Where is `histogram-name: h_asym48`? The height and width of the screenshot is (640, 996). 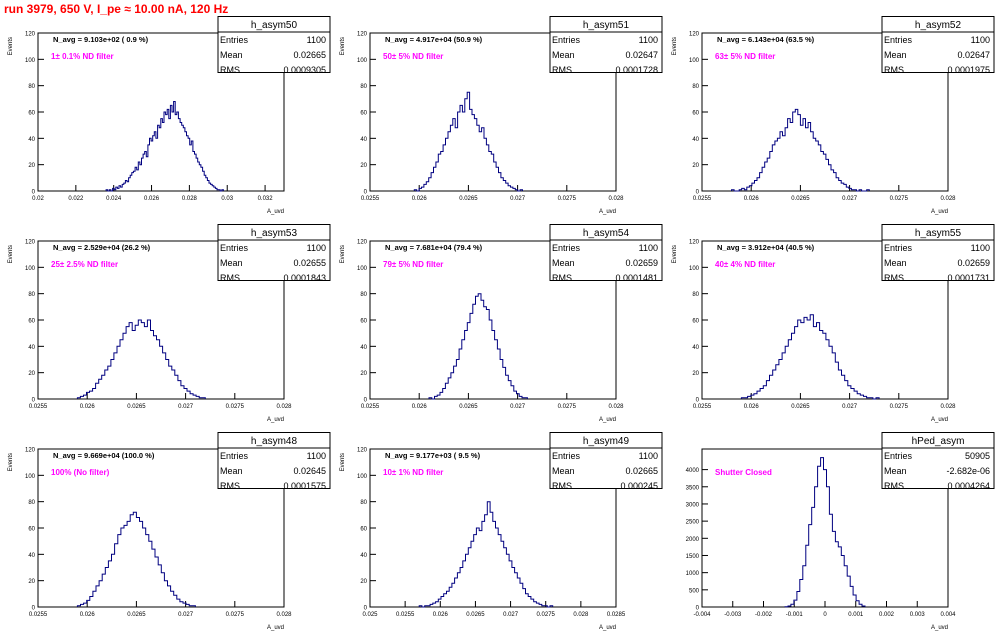
histogram-name: h_asym48 is located at coordinates (274, 441).